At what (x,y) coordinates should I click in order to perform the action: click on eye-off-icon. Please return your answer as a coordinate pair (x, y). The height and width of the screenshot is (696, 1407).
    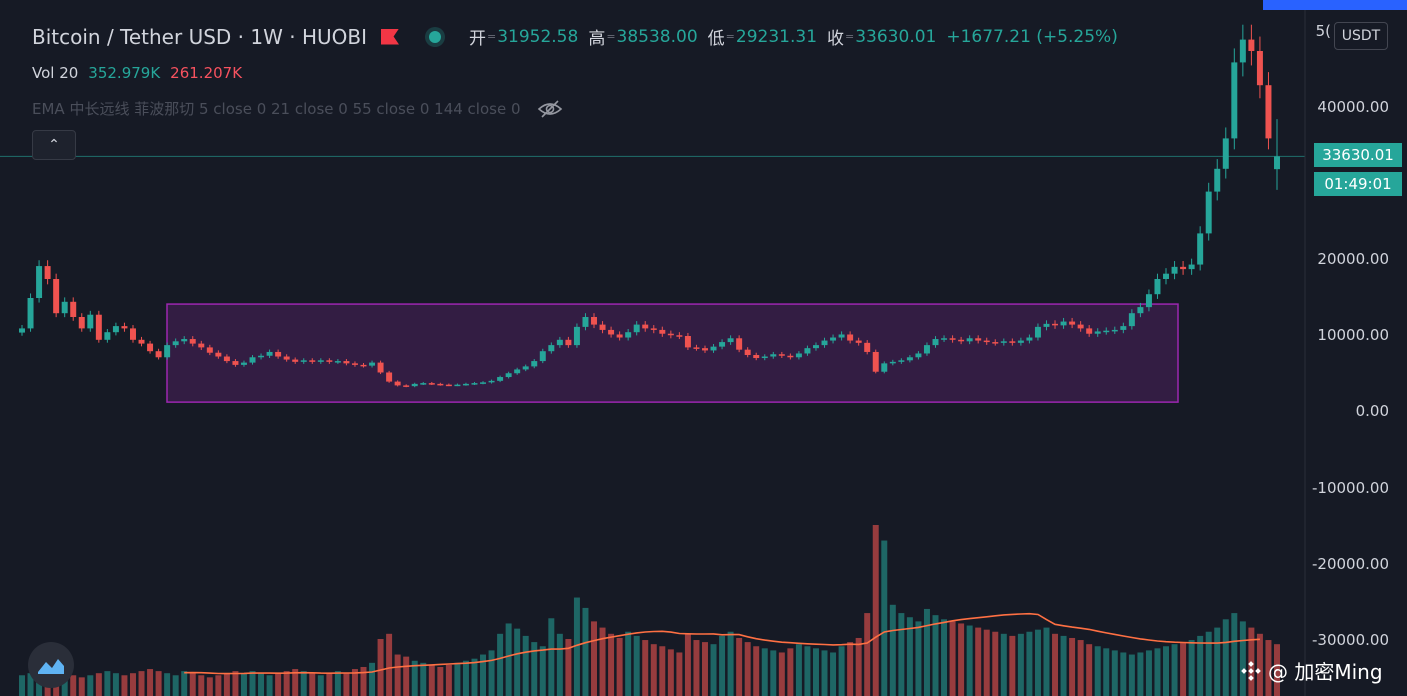
    Looking at the image, I should click on (550, 109).